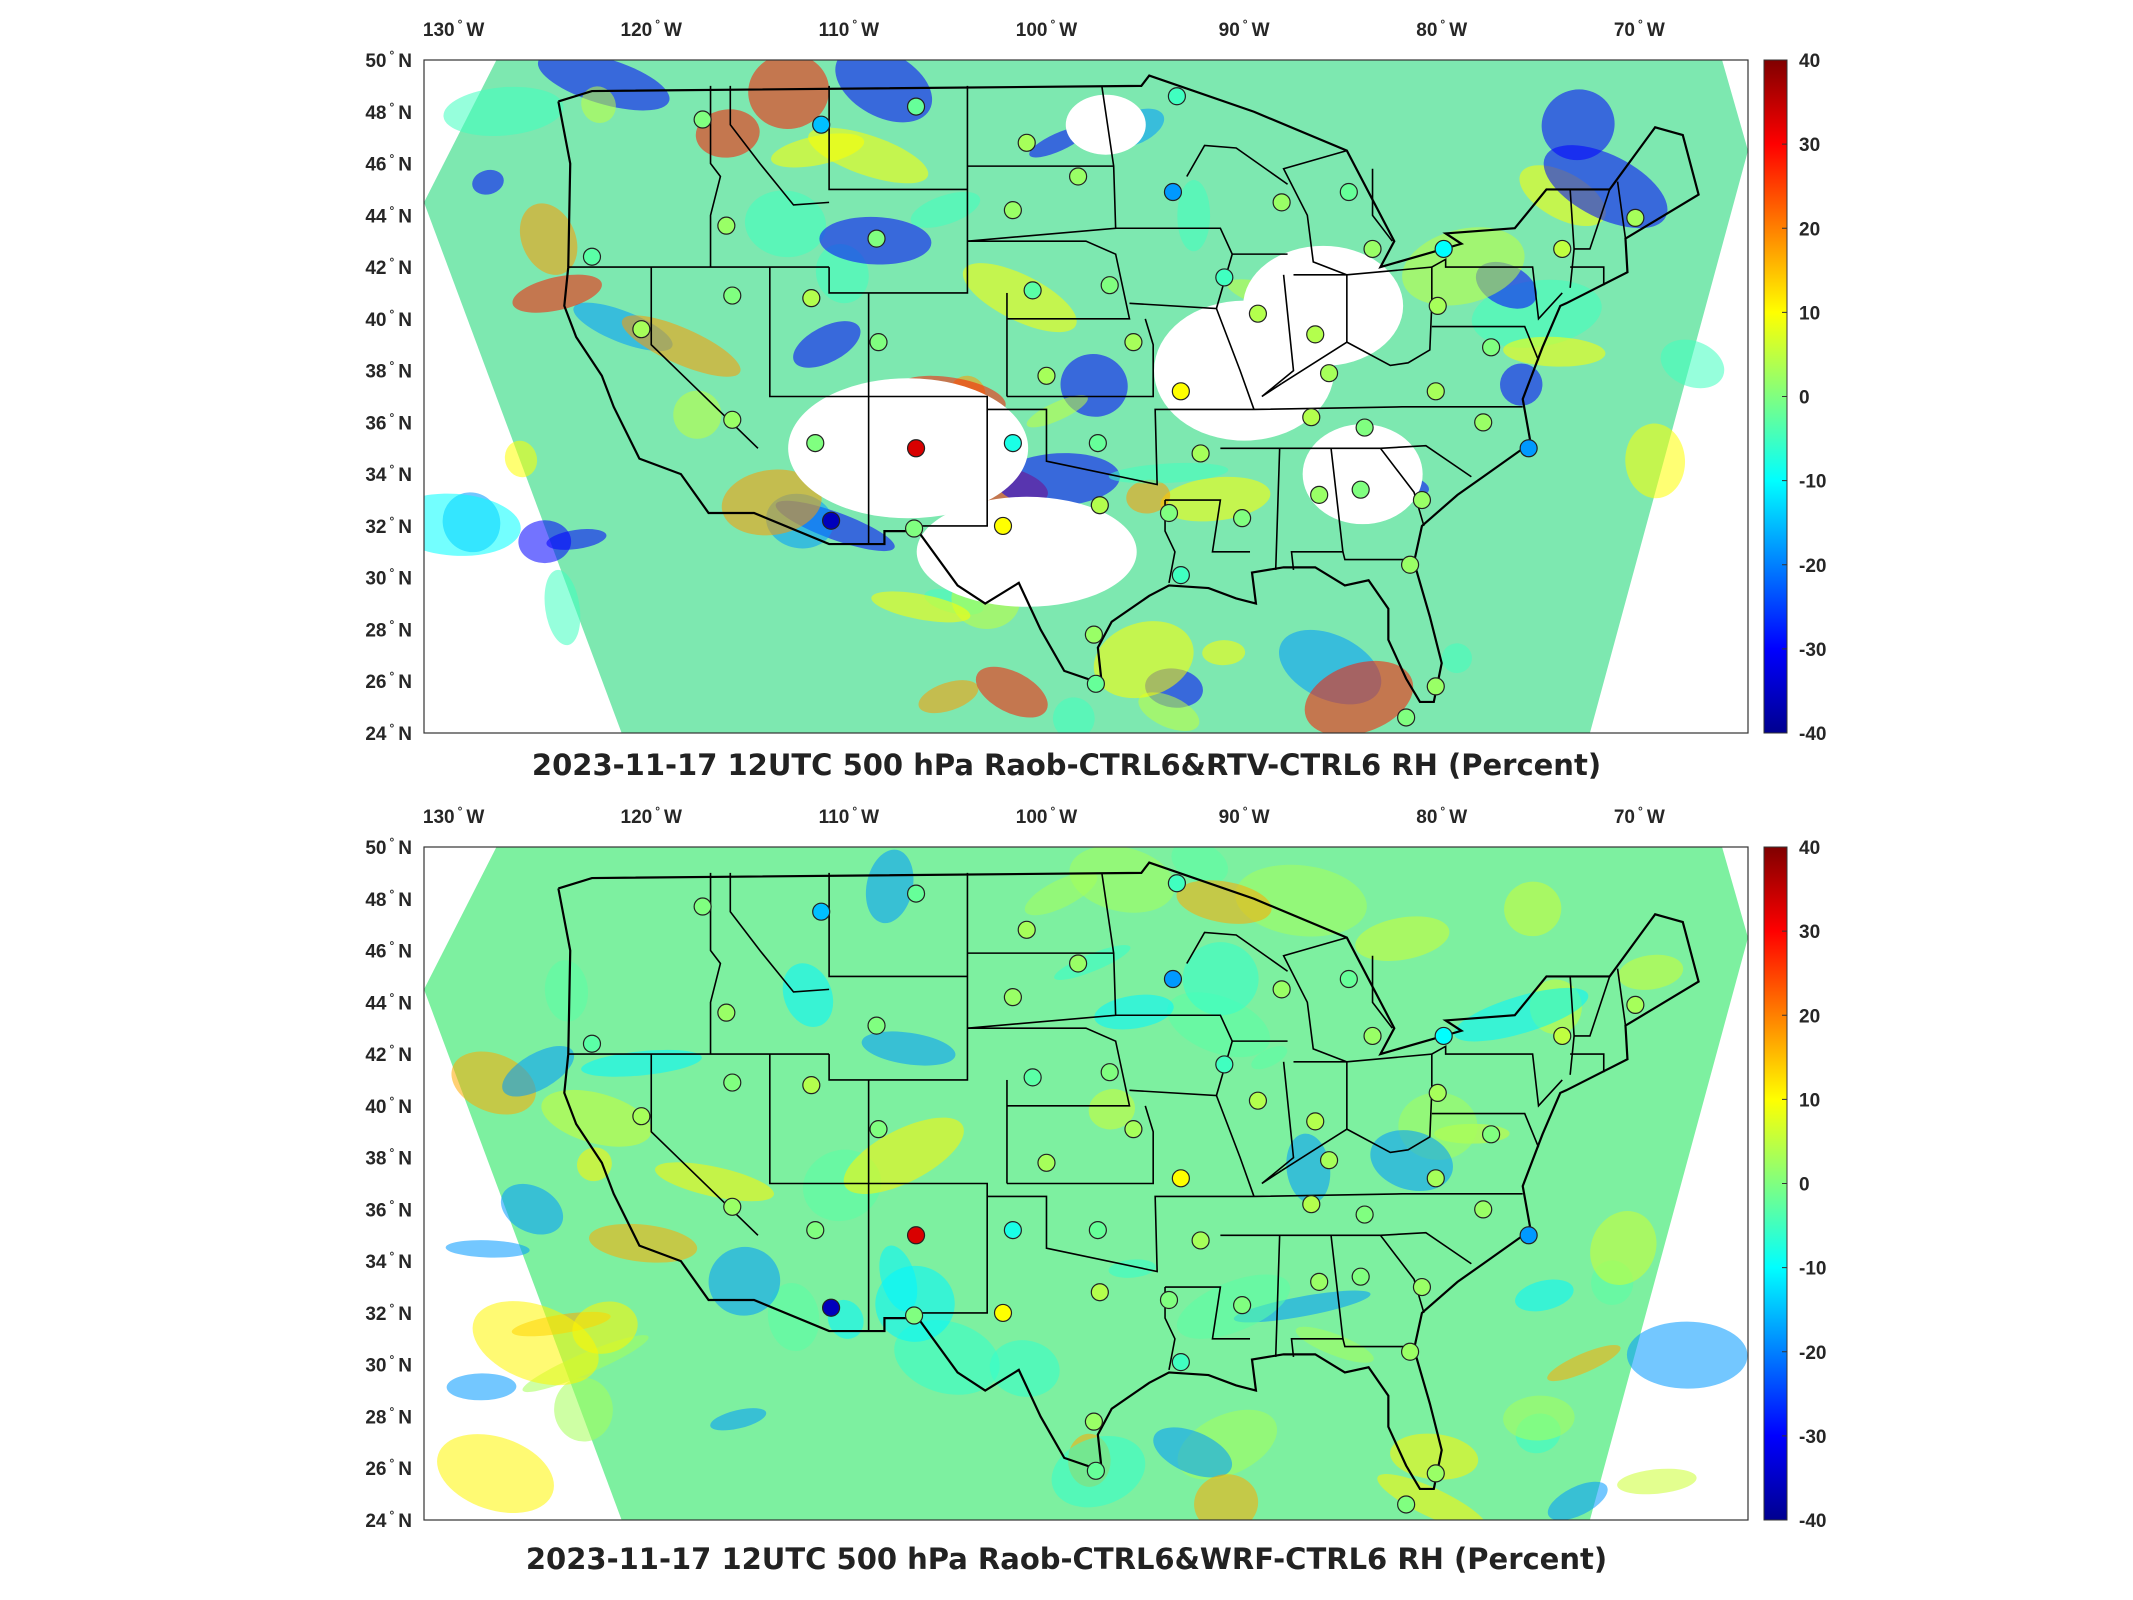 The height and width of the screenshot is (1600, 2133). Describe the element at coordinates (1244, 29) in the screenshot. I see `lon-tick-label: 90 ° W` at that location.